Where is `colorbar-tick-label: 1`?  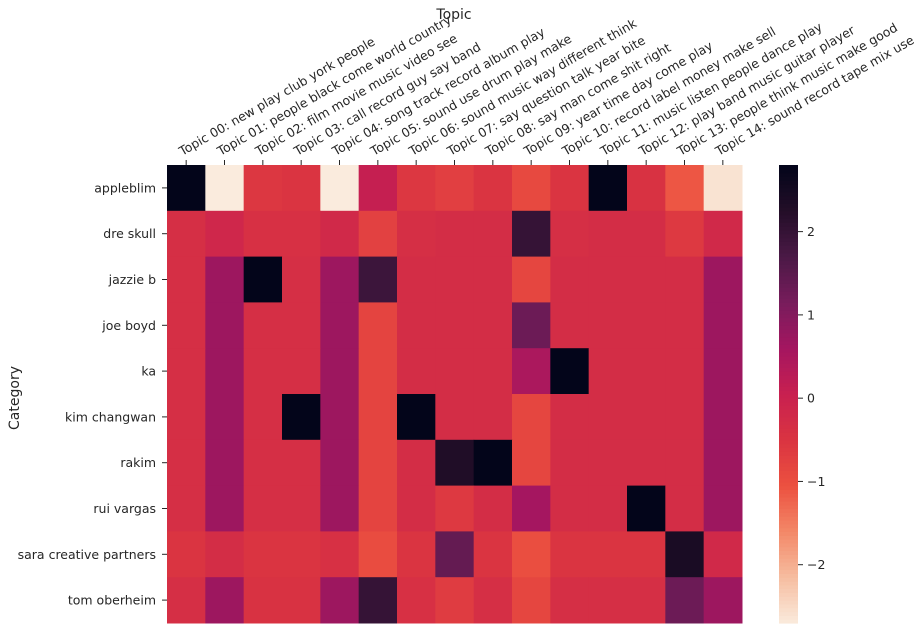 colorbar-tick-label: 1 is located at coordinates (811, 314).